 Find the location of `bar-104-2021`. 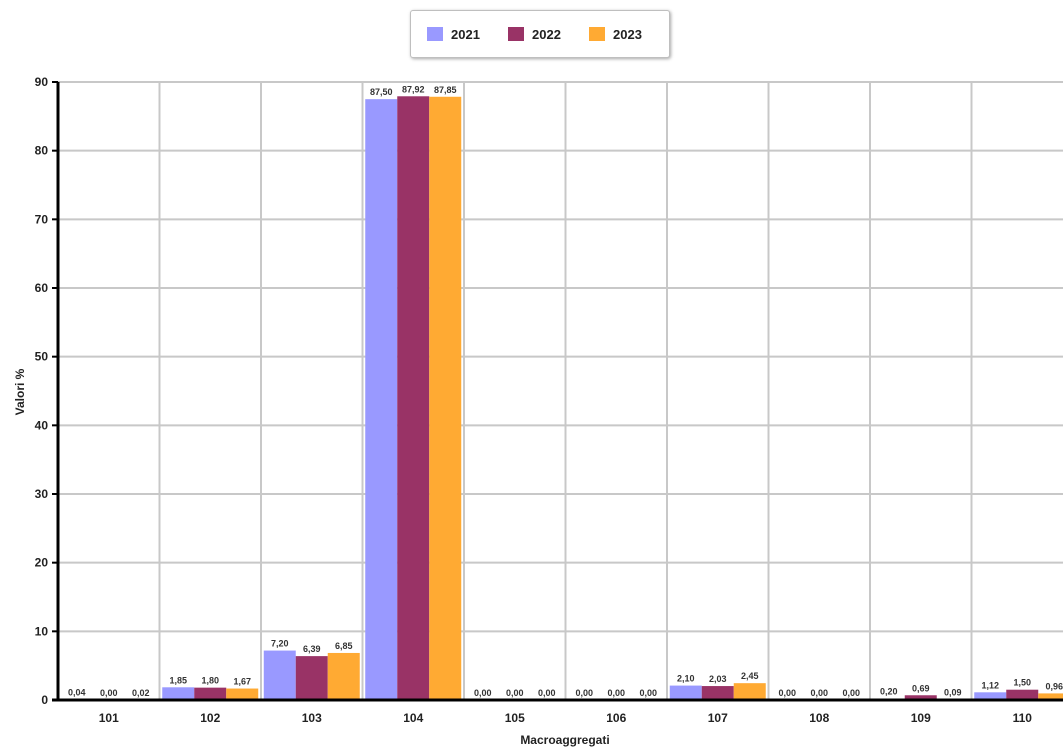

bar-104-2021 is located at coordinates (381, 399).